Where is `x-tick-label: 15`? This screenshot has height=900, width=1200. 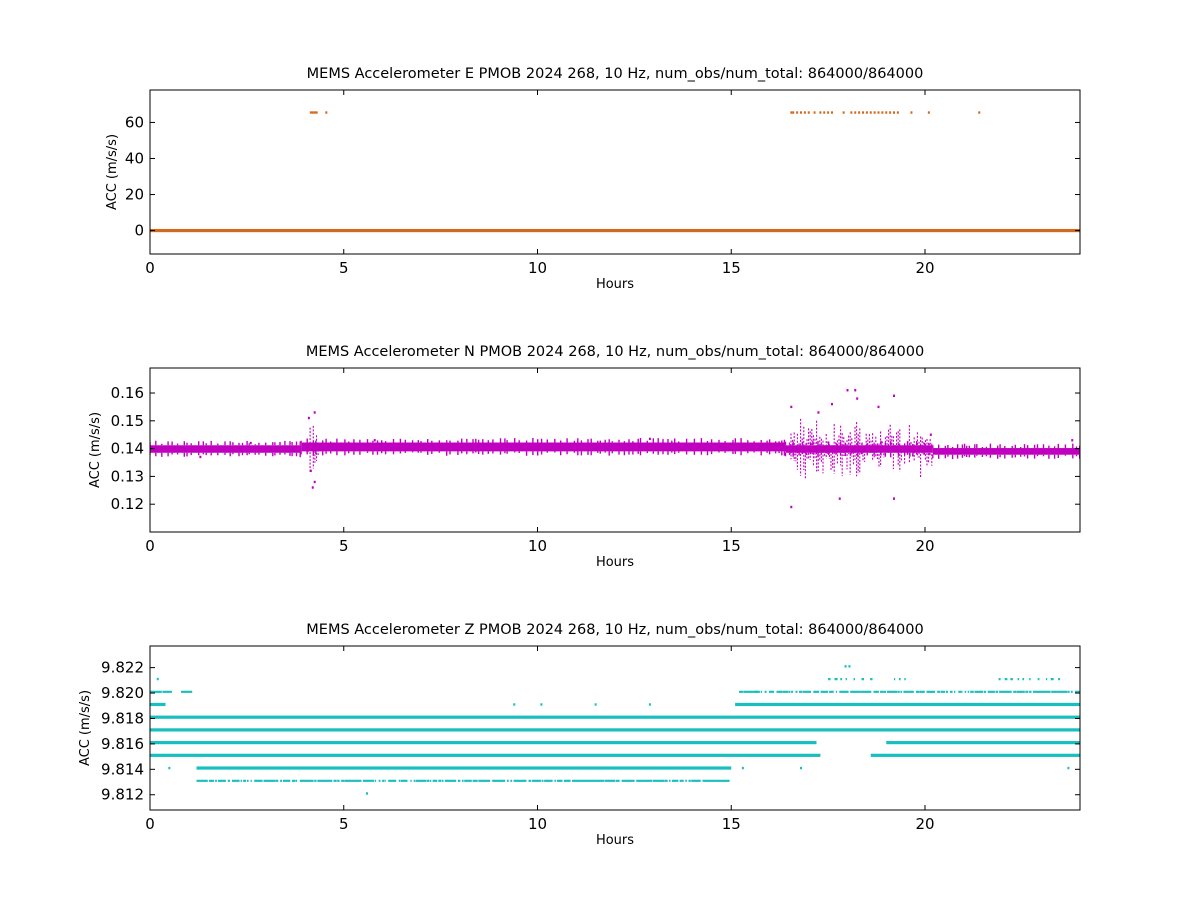
x-tick-label: 15 is located at coordinates (731, 268).